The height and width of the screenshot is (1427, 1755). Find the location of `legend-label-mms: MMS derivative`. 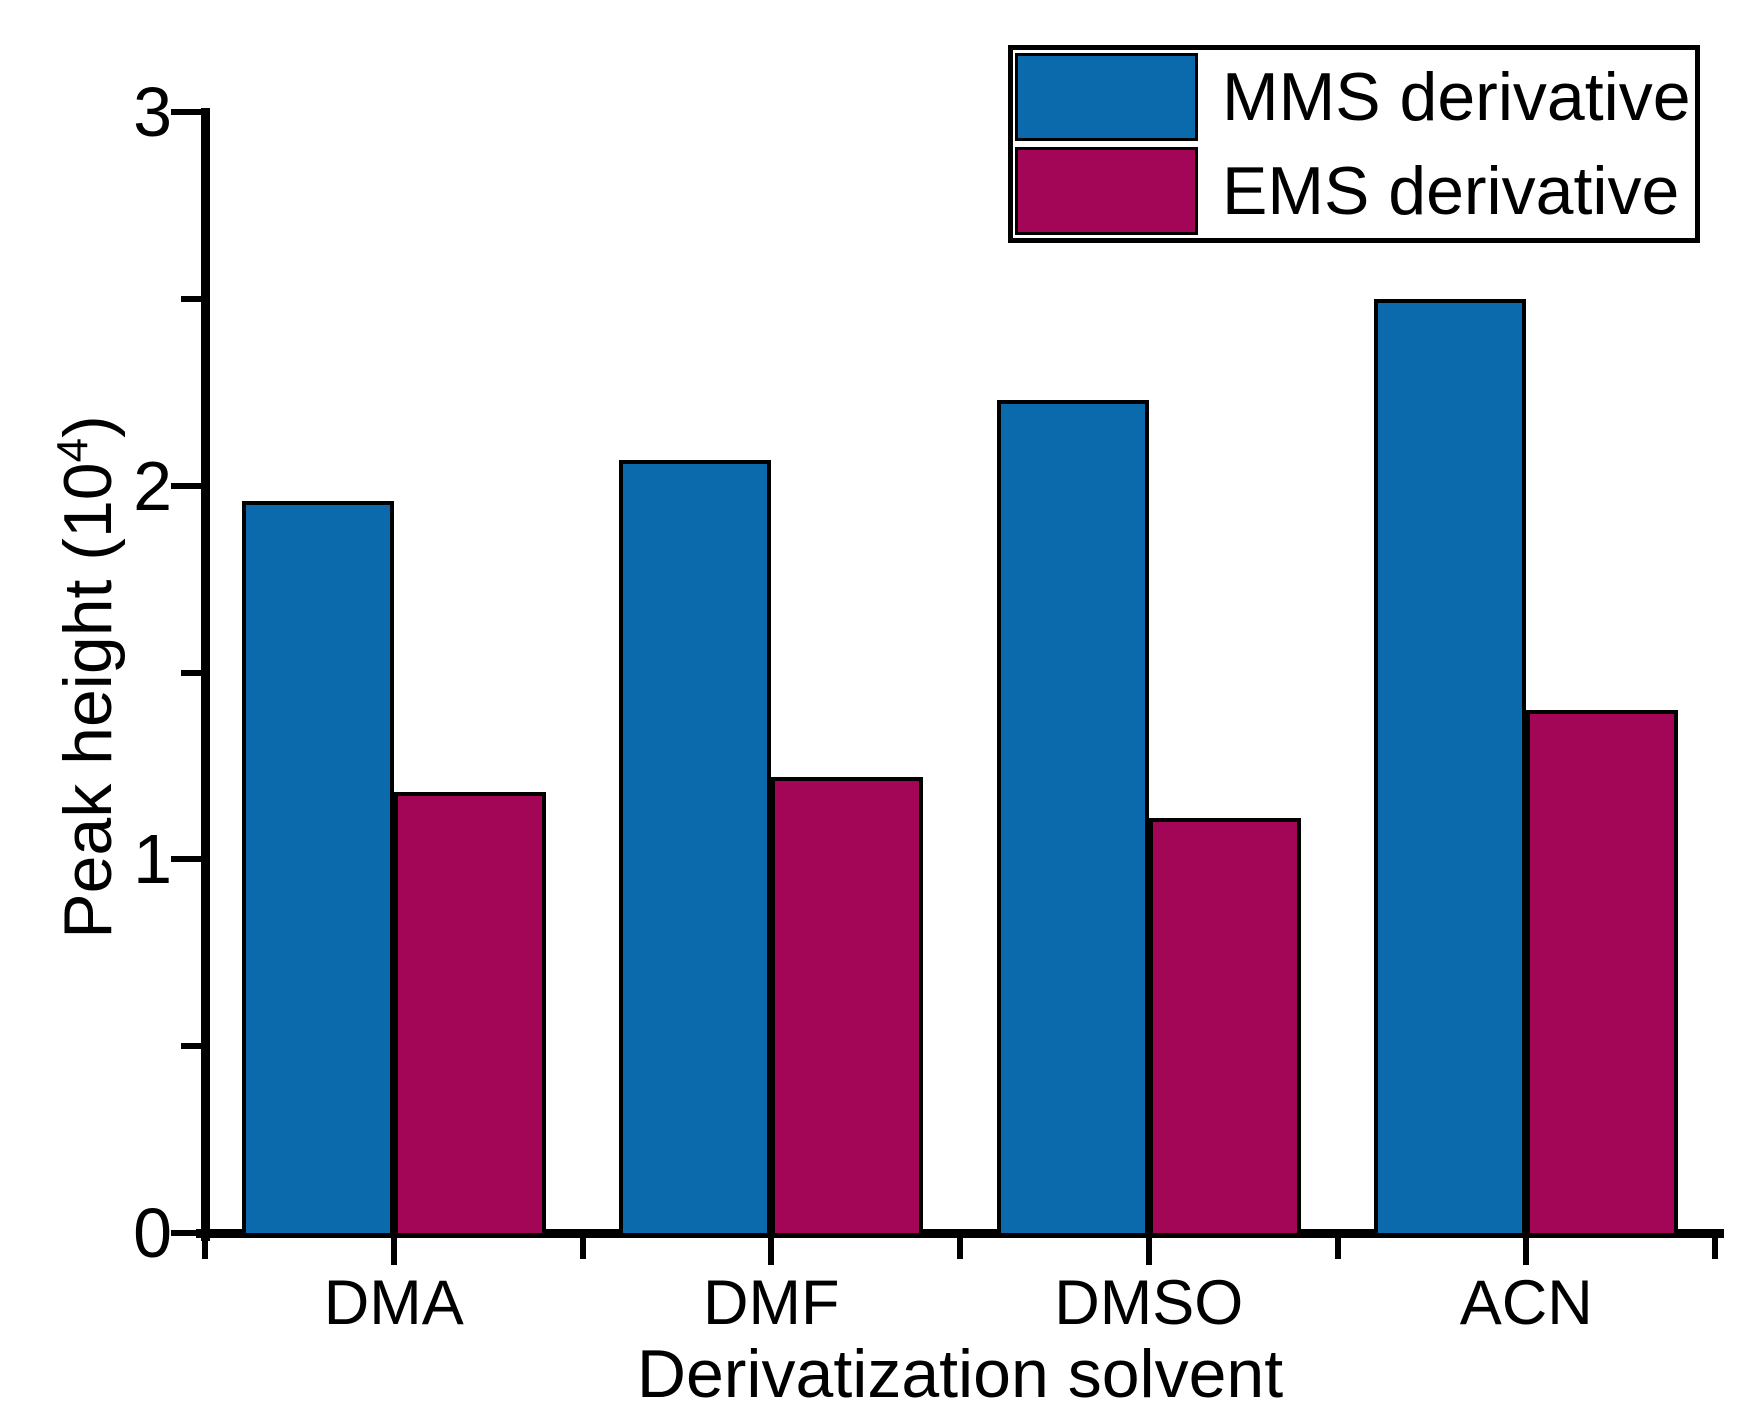

legend-label-mms: MMS derivative is located at coordinates (1456, 97).